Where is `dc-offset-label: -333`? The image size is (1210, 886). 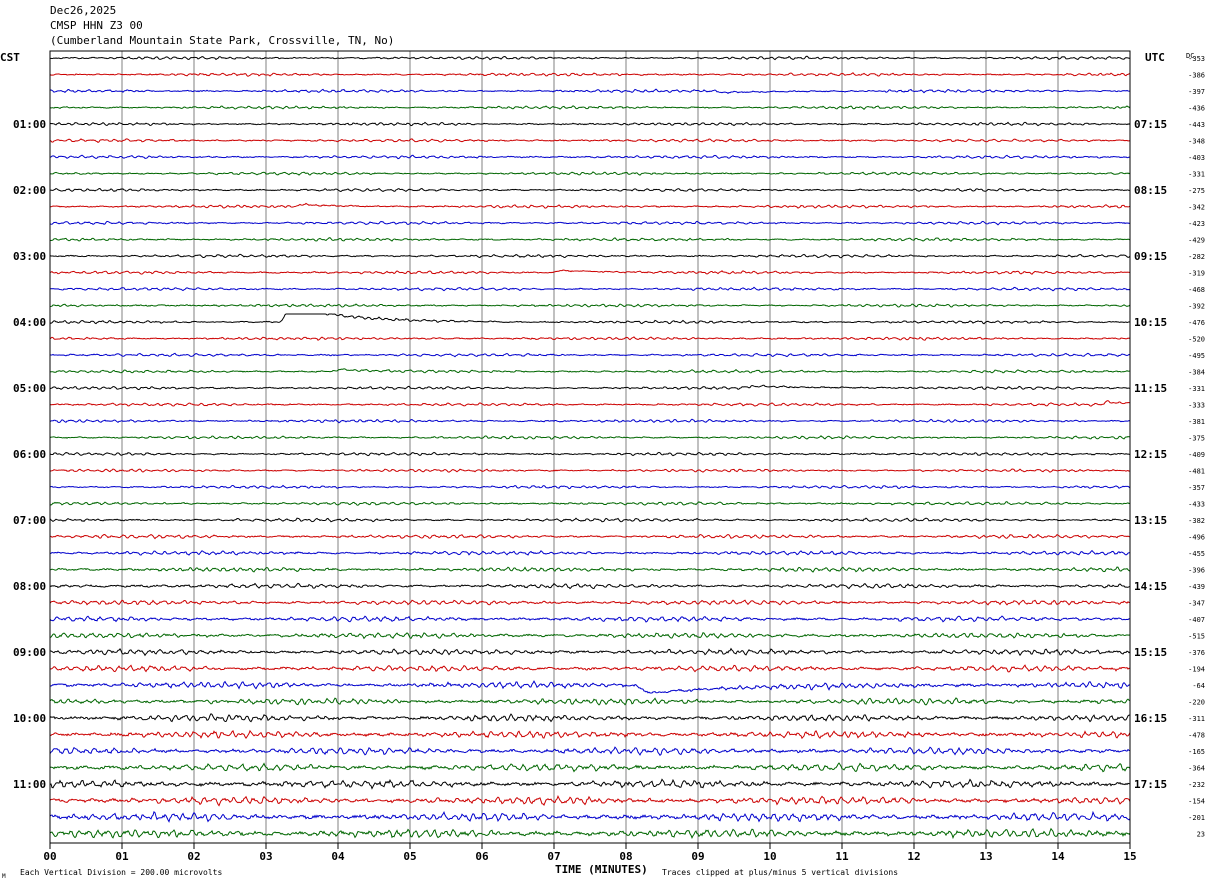 dc-offset-label: -333 is located at coordinates (1196, 406).